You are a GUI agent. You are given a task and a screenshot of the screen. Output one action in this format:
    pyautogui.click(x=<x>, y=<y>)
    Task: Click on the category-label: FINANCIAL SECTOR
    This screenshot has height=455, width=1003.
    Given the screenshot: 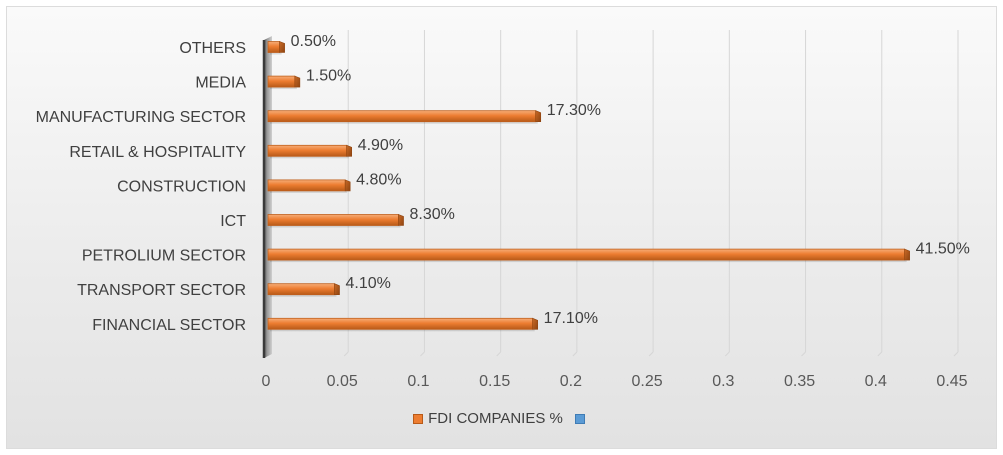 What is the action you would take?
    pyautogui.click(x=169, y=325)
    